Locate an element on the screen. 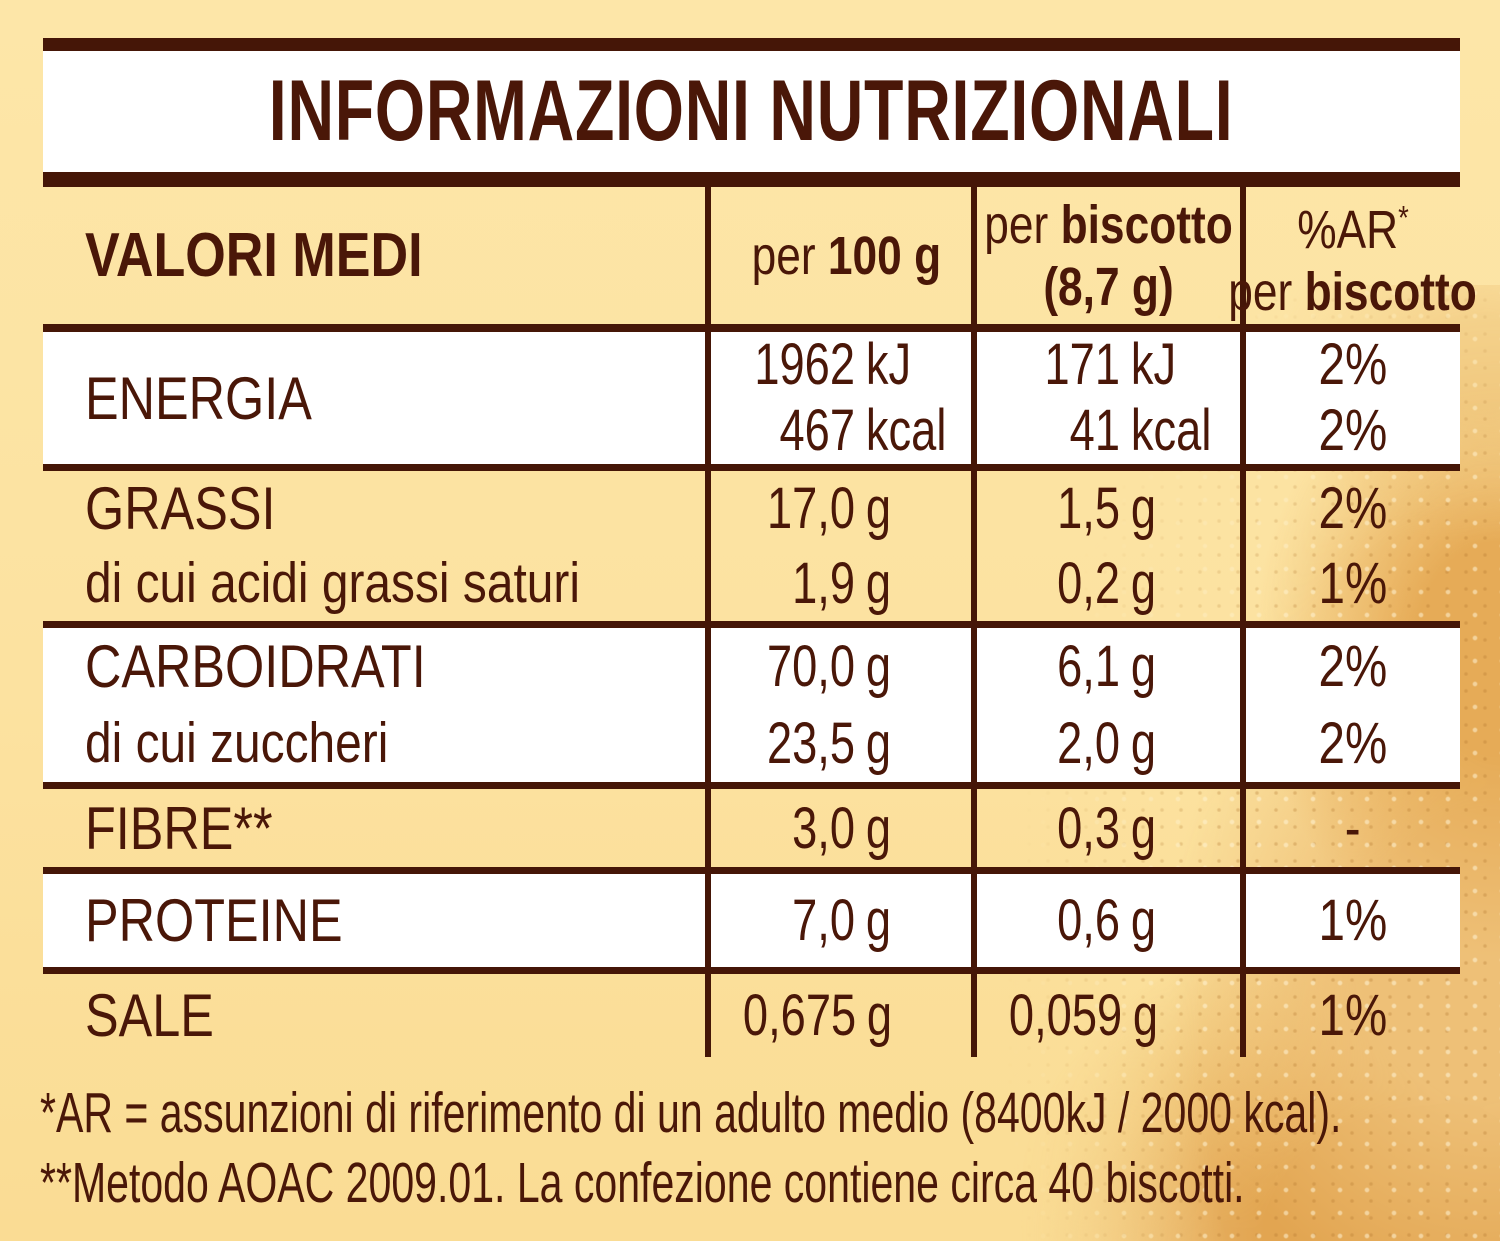 The width and height of the screenshot is (1500, 1241). carboidrati-ar-cell: 2% 2% is located at coordinates (1350, 705).